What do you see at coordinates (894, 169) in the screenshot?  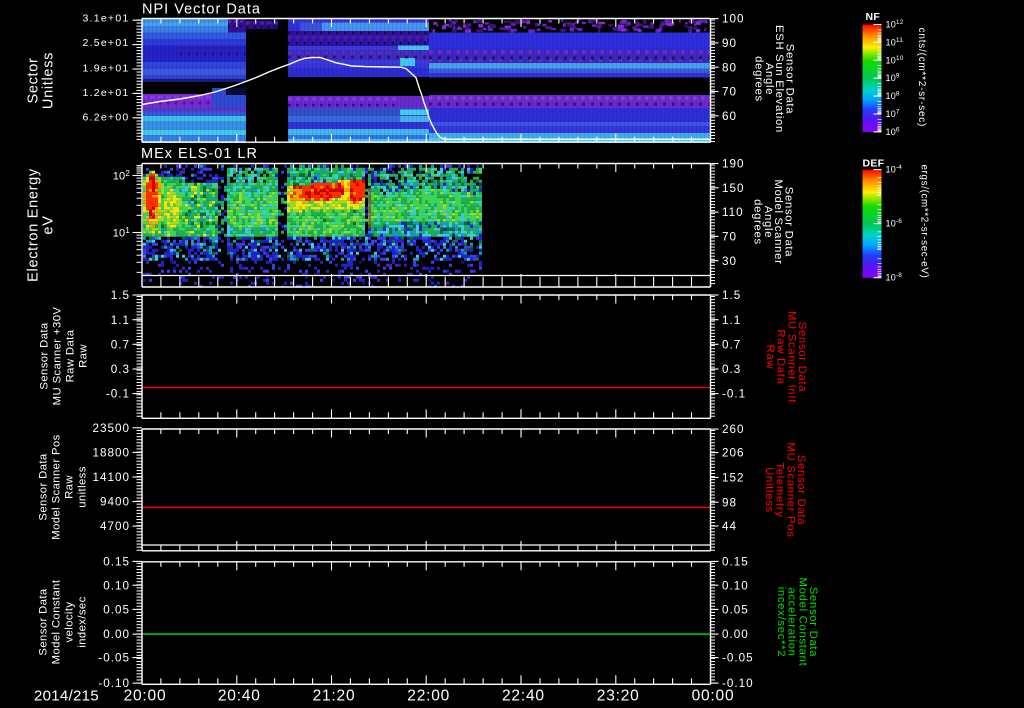 I see `svg-text: 10-4` at bounding box center [894, 169].